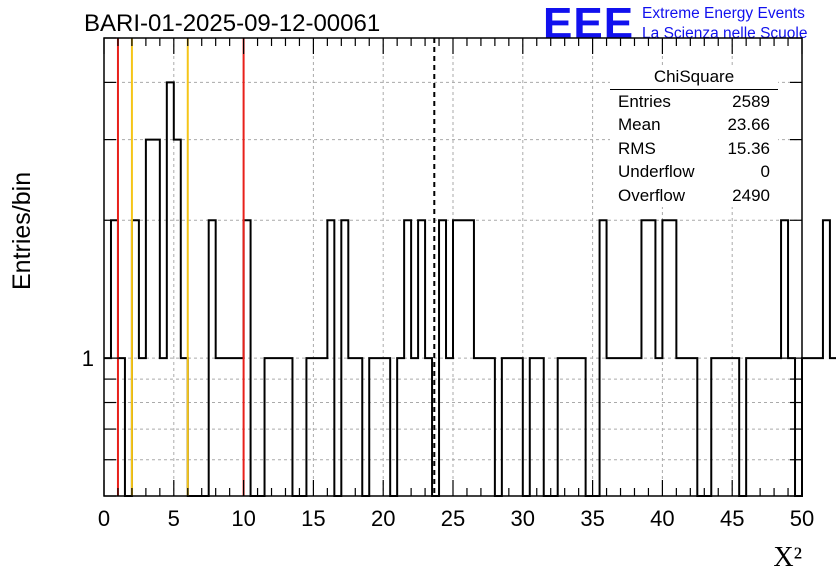 This screenshot has width=836, height=572. I want to click on x-tick-label: 5, so click(174, 518).